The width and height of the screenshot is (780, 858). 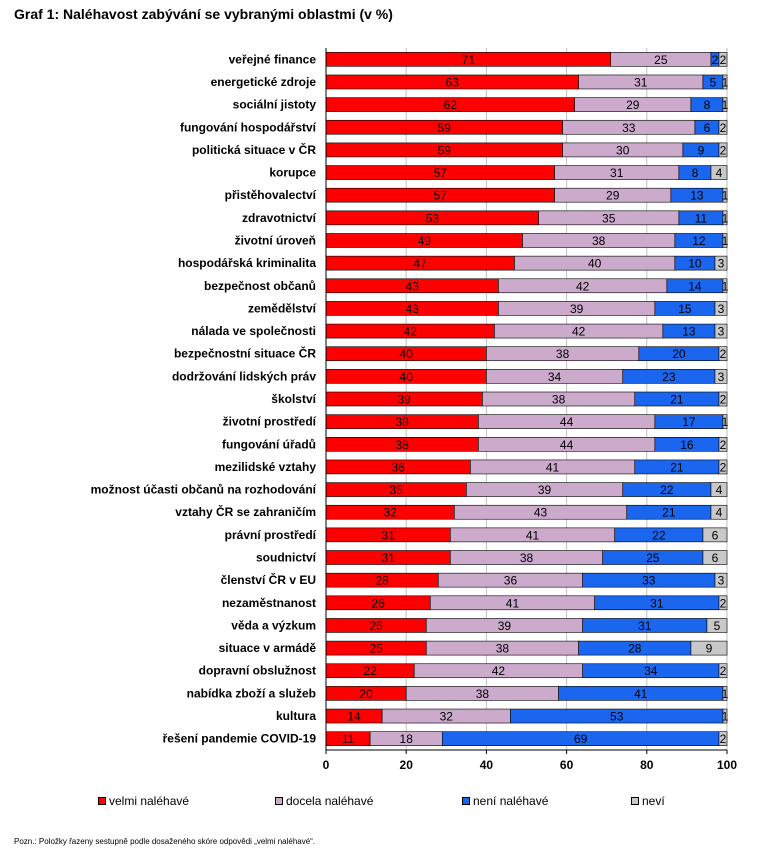 What do you see at coordinates (269, 444) in the screenshot?
I see `category-label: fungování úřadů` at bounding box center [269, 444].